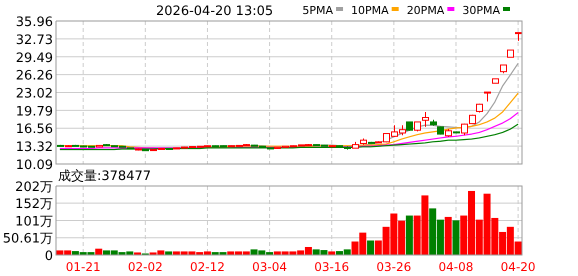 The image size is (578, 276). What do you see at coordinates (456, 267) in the screenshot?
I see `x-tick-label: 04-08` at bounding box center [456, 267].